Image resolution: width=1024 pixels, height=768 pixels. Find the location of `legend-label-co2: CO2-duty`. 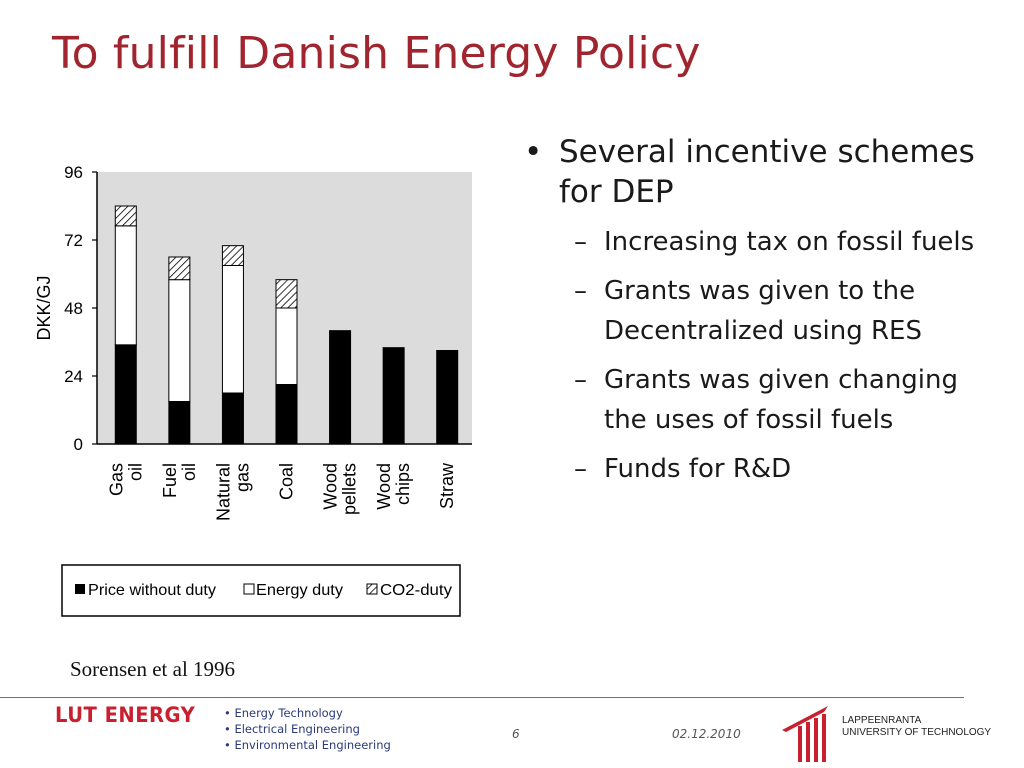

legend-label-co2: CO2-duty is located at coordinates (416, 590).